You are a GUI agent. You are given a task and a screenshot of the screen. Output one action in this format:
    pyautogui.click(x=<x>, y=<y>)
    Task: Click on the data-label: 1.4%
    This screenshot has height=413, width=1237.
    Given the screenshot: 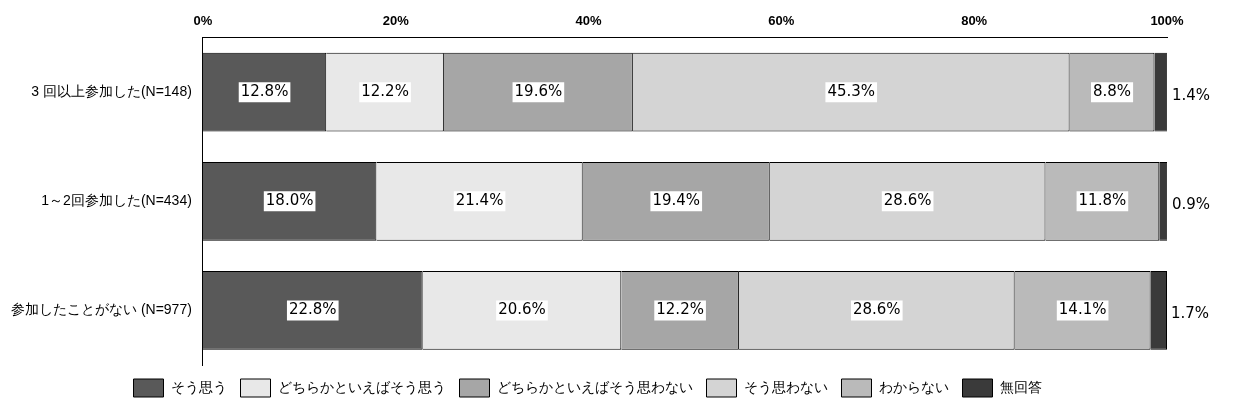 What is the action you would take?
    pyautogui.click(x=1191, y=95)
    